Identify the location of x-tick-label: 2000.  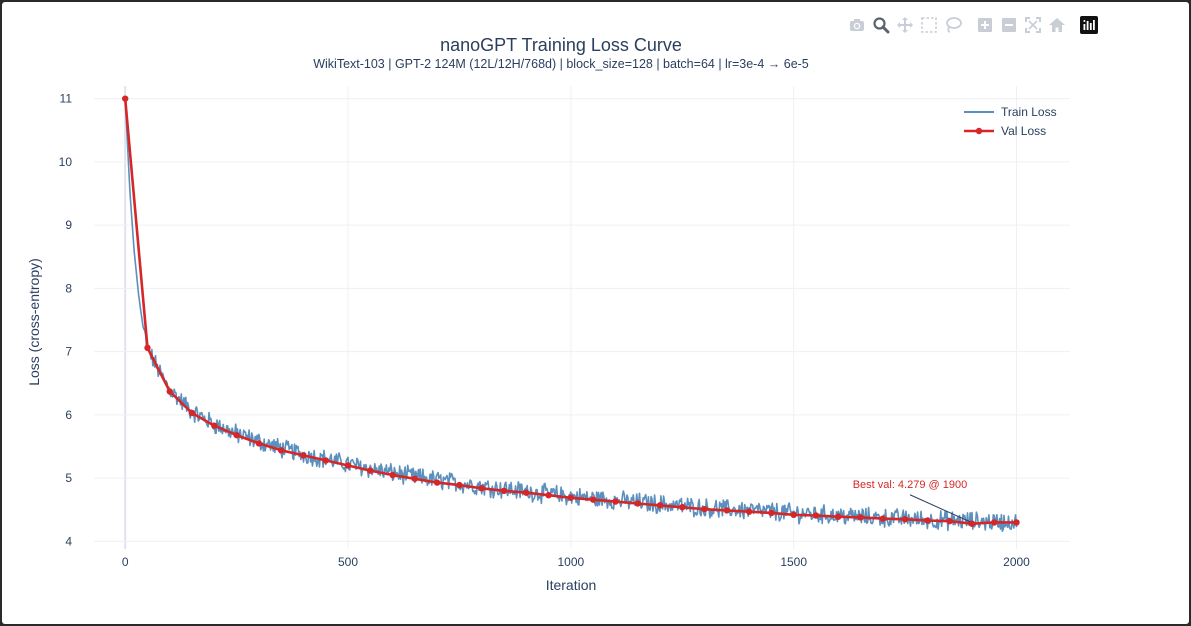
(1016, 562).